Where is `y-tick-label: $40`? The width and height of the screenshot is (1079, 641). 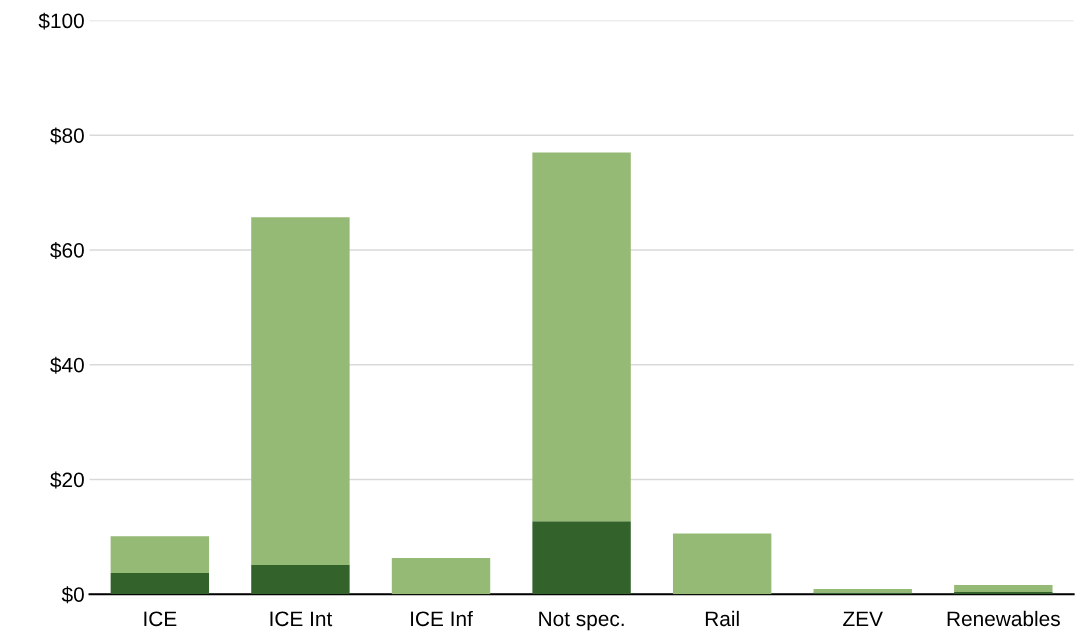
y-tick-label: $40 is located at coordinates (67, 365).